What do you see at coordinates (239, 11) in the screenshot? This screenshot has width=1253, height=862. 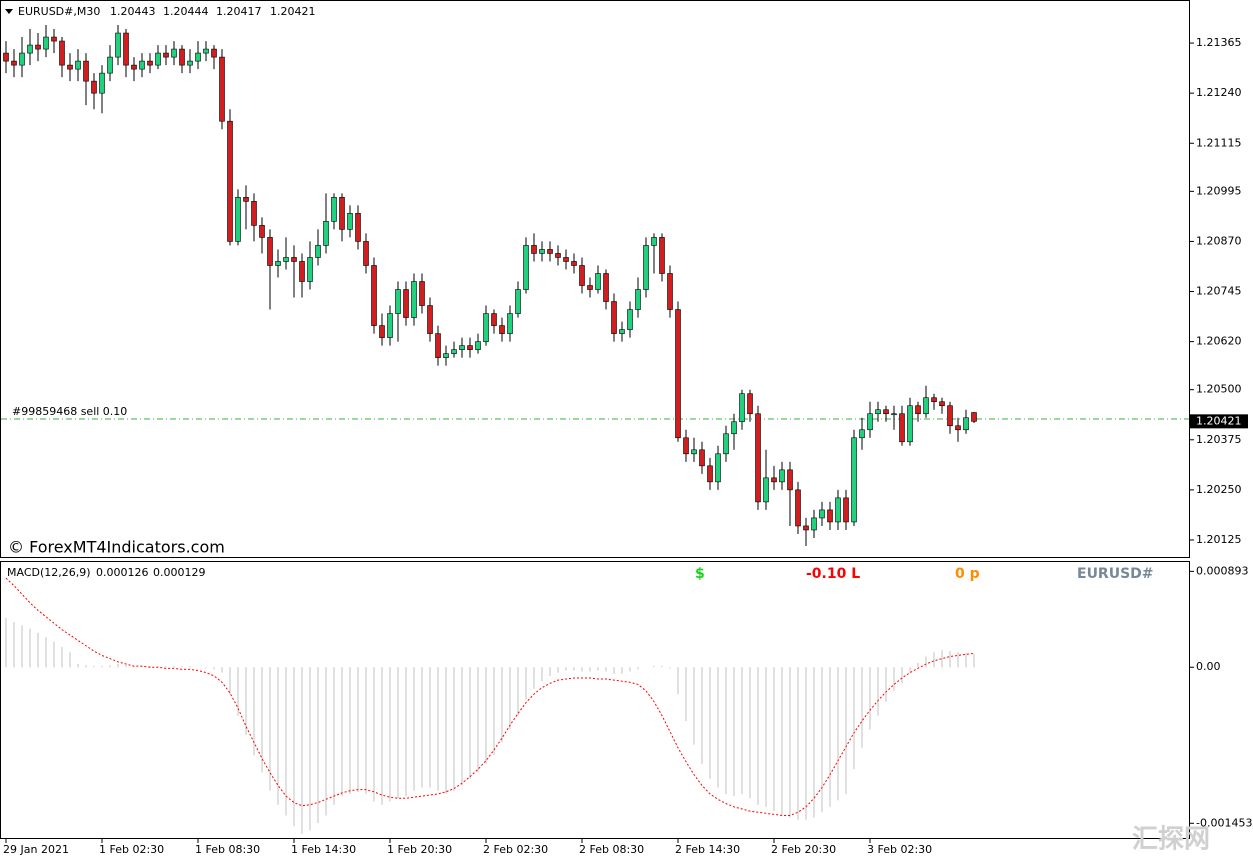 I see `low-value: 1.20417` at bounding box center [239, 11].